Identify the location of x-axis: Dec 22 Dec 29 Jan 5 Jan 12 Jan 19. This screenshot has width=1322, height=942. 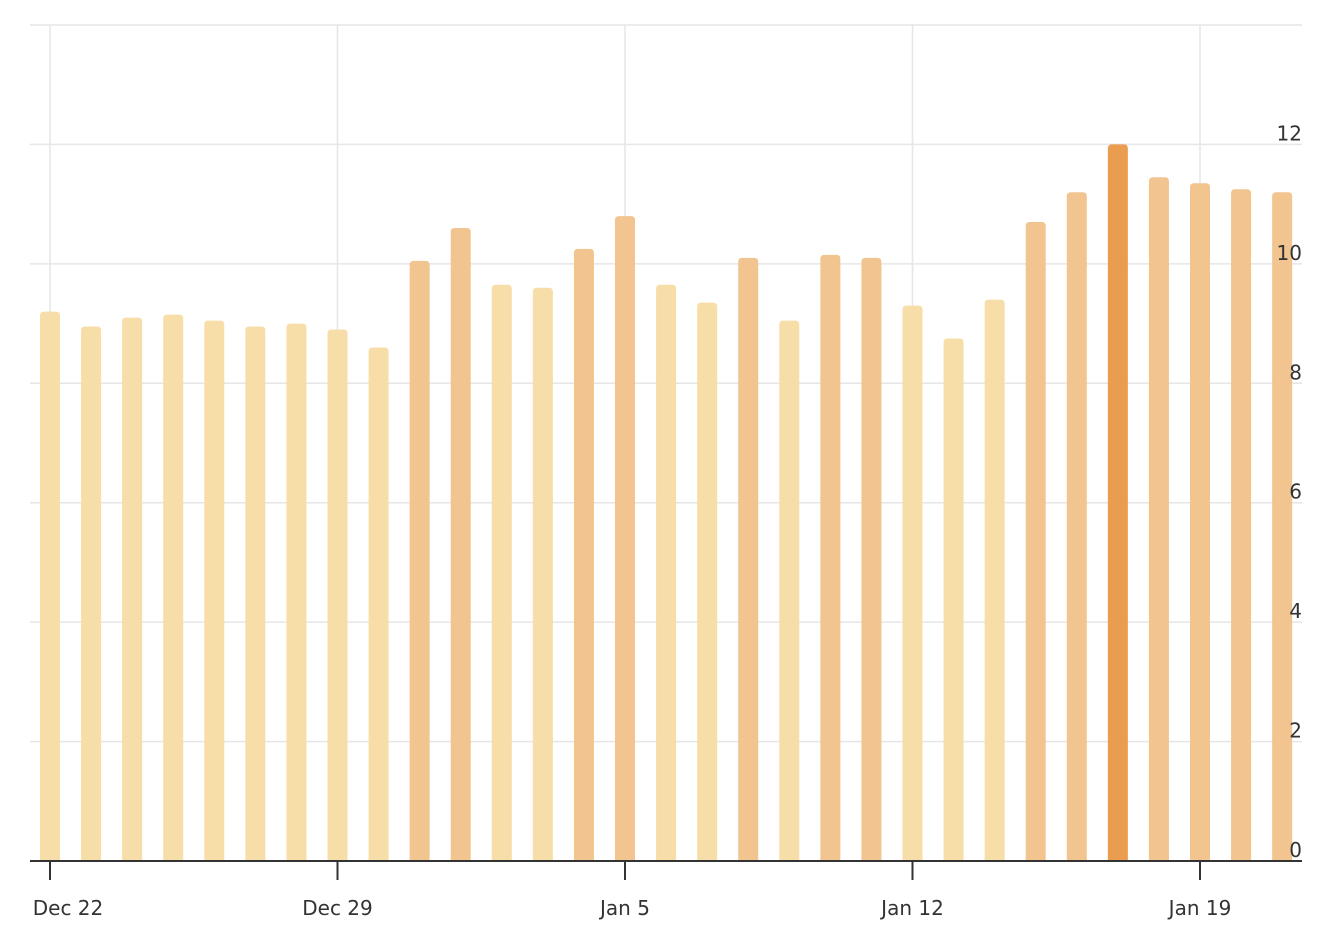
(666, 890).